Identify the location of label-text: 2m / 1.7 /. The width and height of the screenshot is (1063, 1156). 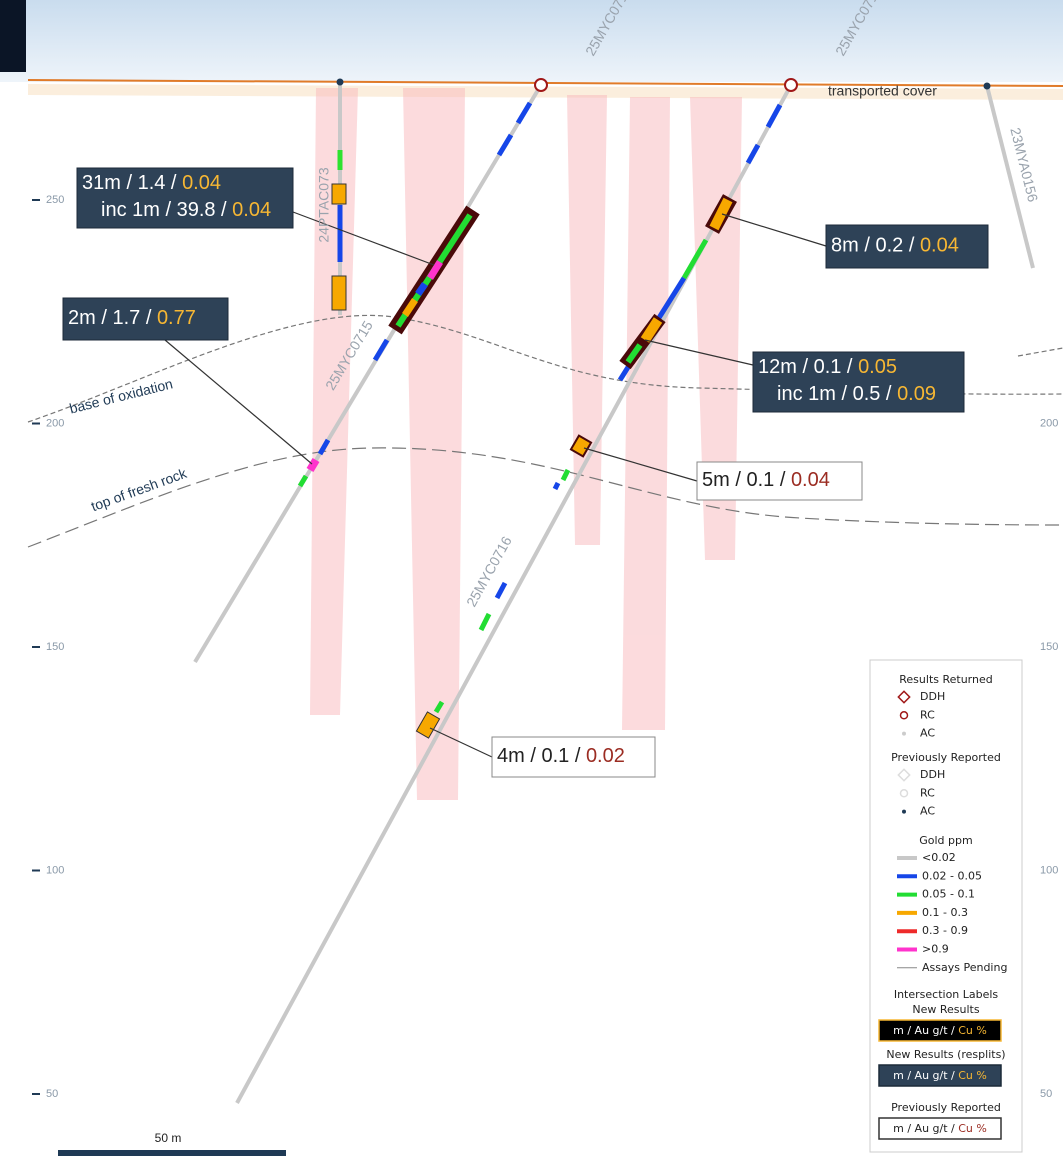
(112, 318).